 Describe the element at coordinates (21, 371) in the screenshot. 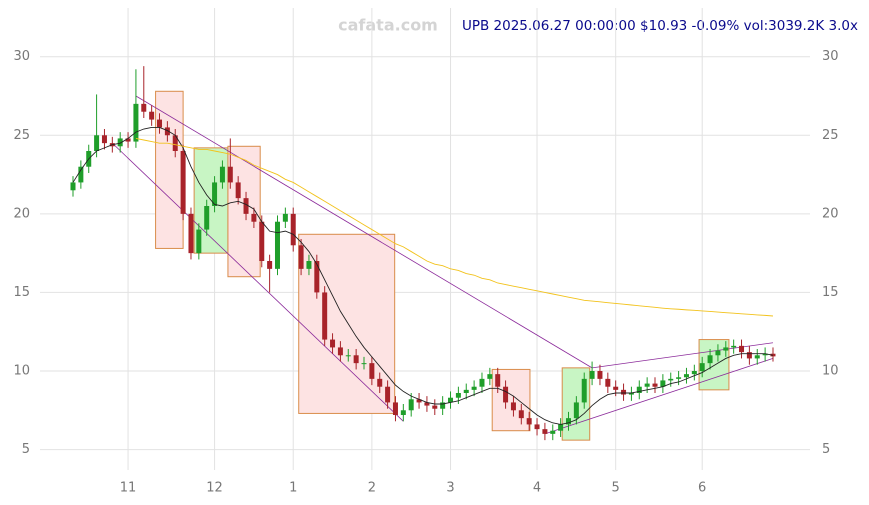

I see `y-tick-label: 10` at that location.